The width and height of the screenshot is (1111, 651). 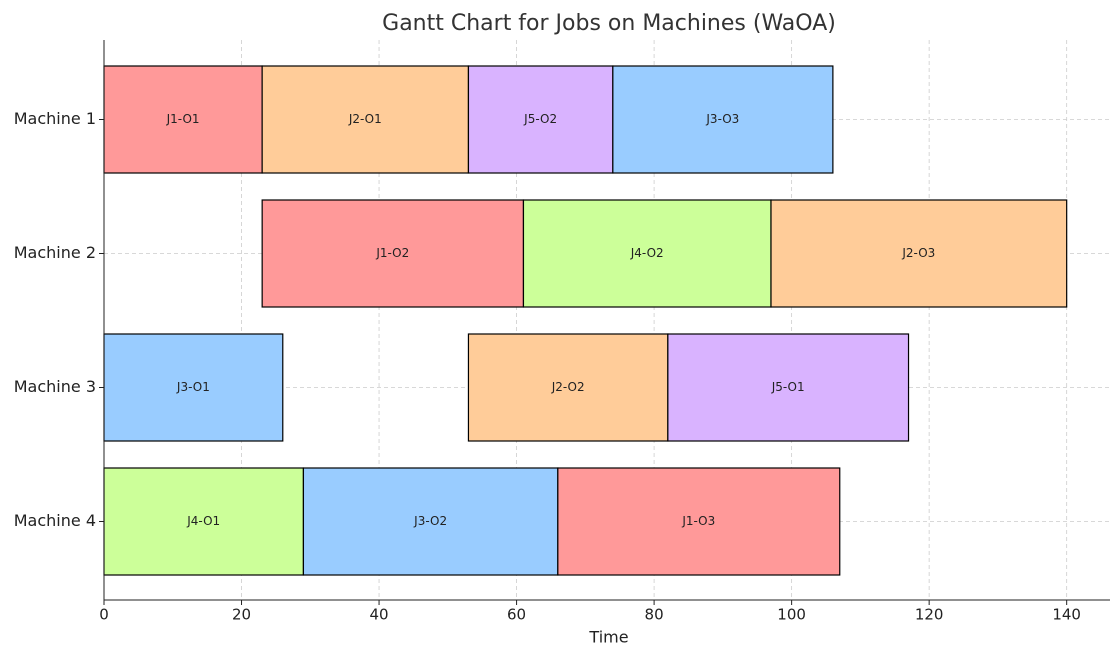 I want to click on task-label: J2-O1, so click(x=365, y=119).